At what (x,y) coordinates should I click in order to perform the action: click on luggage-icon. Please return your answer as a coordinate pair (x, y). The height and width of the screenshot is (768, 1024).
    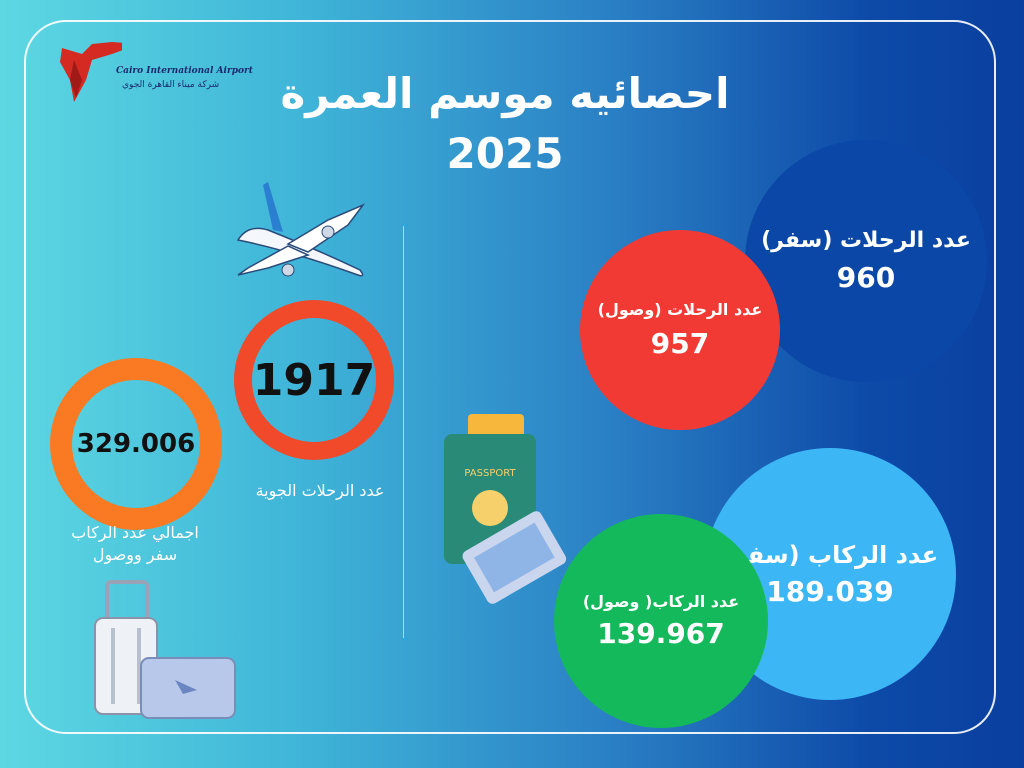
    Looking at the image, I should click on (165, 649).